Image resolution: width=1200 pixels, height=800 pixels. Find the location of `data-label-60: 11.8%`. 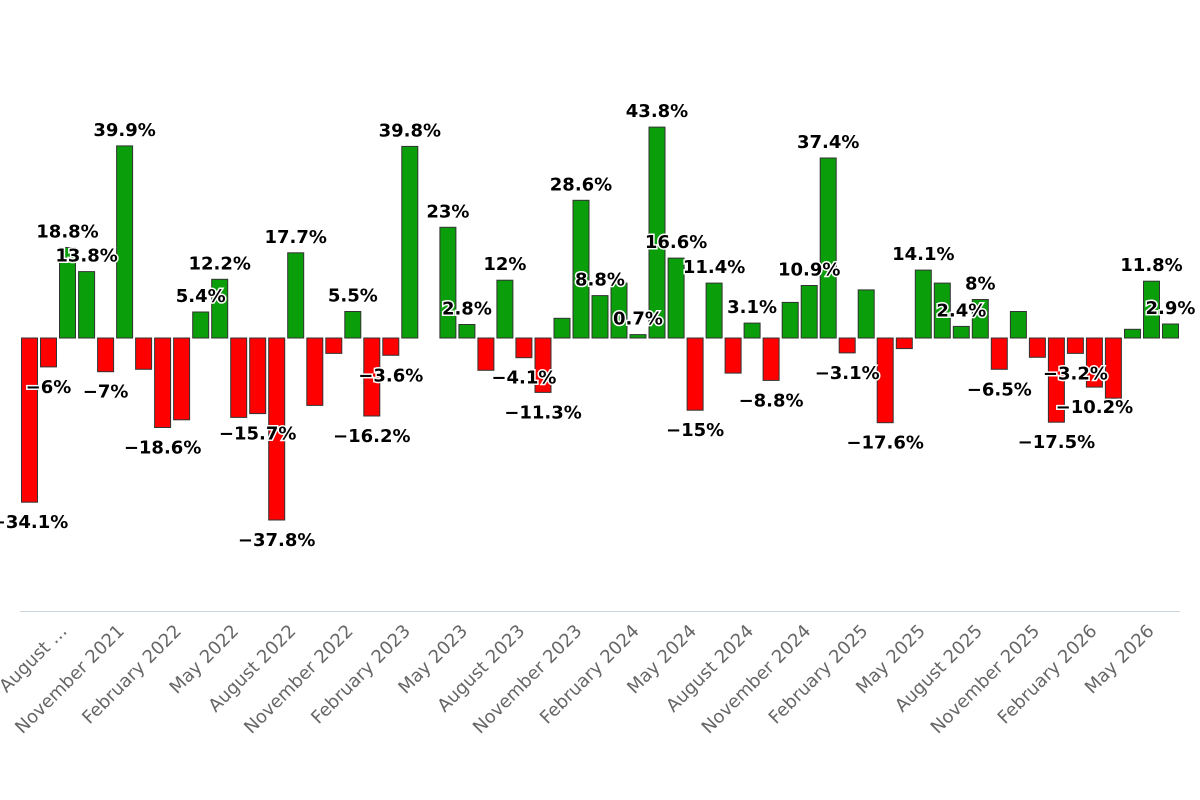

data-label-60: 11.8% is located at coordinates (1151, 265).